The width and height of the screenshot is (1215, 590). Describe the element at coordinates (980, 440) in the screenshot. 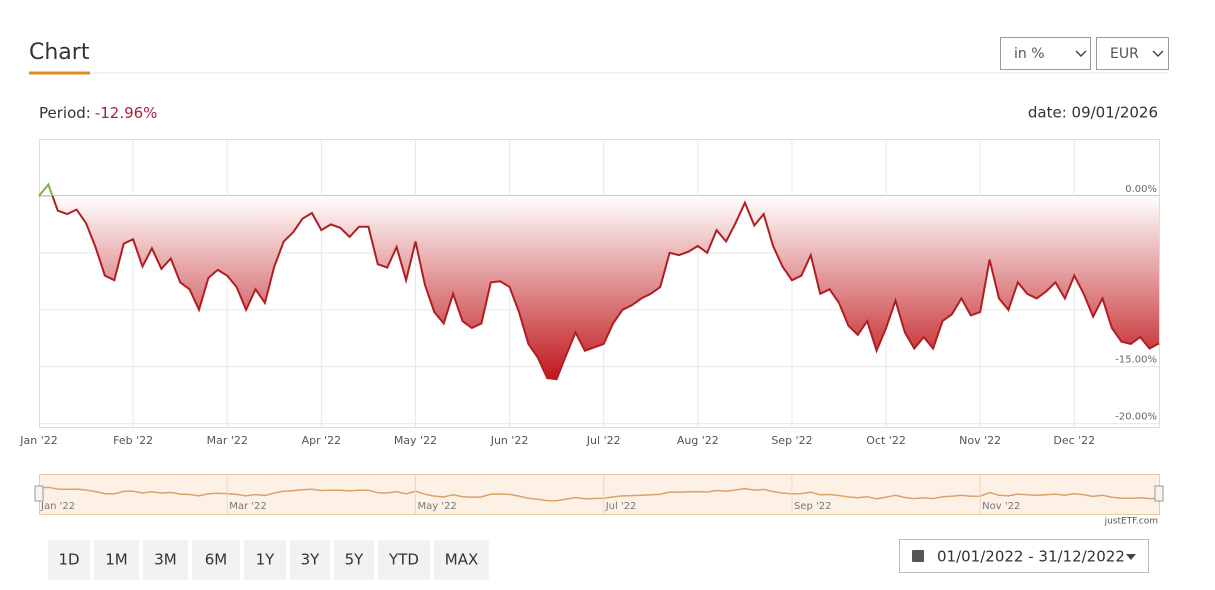

I see `x-tick-label: Nov '22` at that location.